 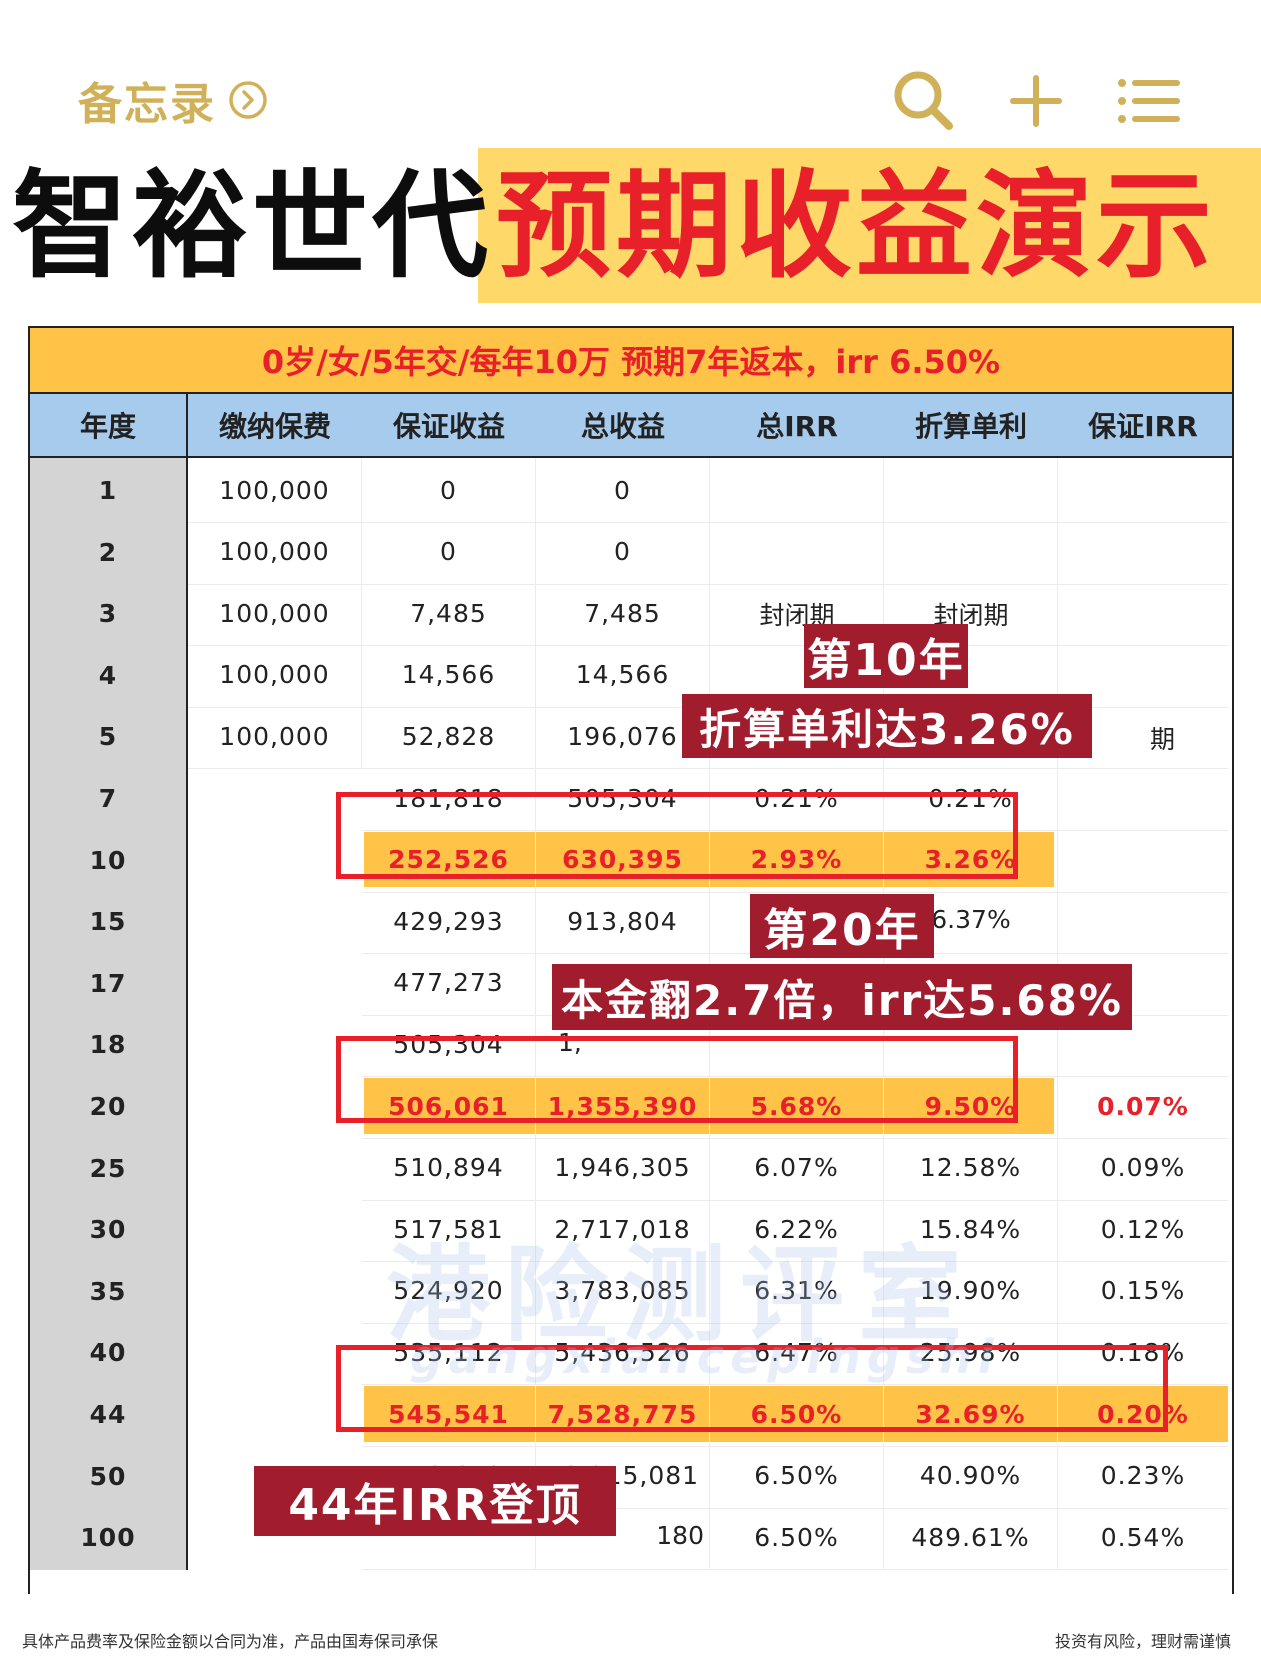 What do you see at coordinates (971, 860) in the screenshot?
I see `cell-simple-rate: 3.26%` at bounding box center [971, 860].